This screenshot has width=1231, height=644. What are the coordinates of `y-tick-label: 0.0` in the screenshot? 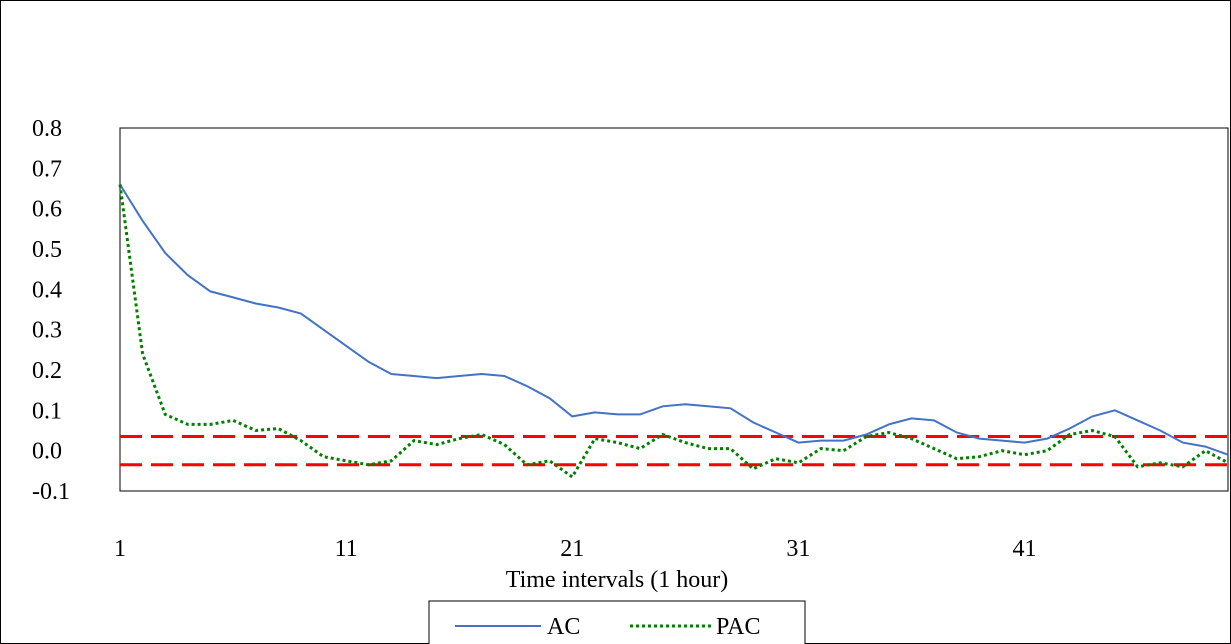 It's located at (47, 452).